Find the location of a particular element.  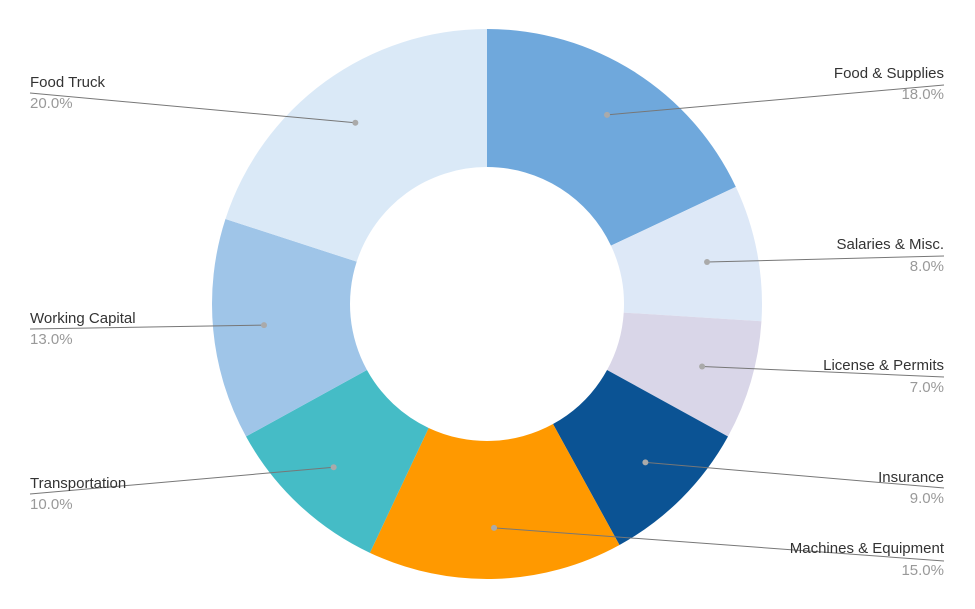

leader-line-food-truck is located at coordinates (192, 108).